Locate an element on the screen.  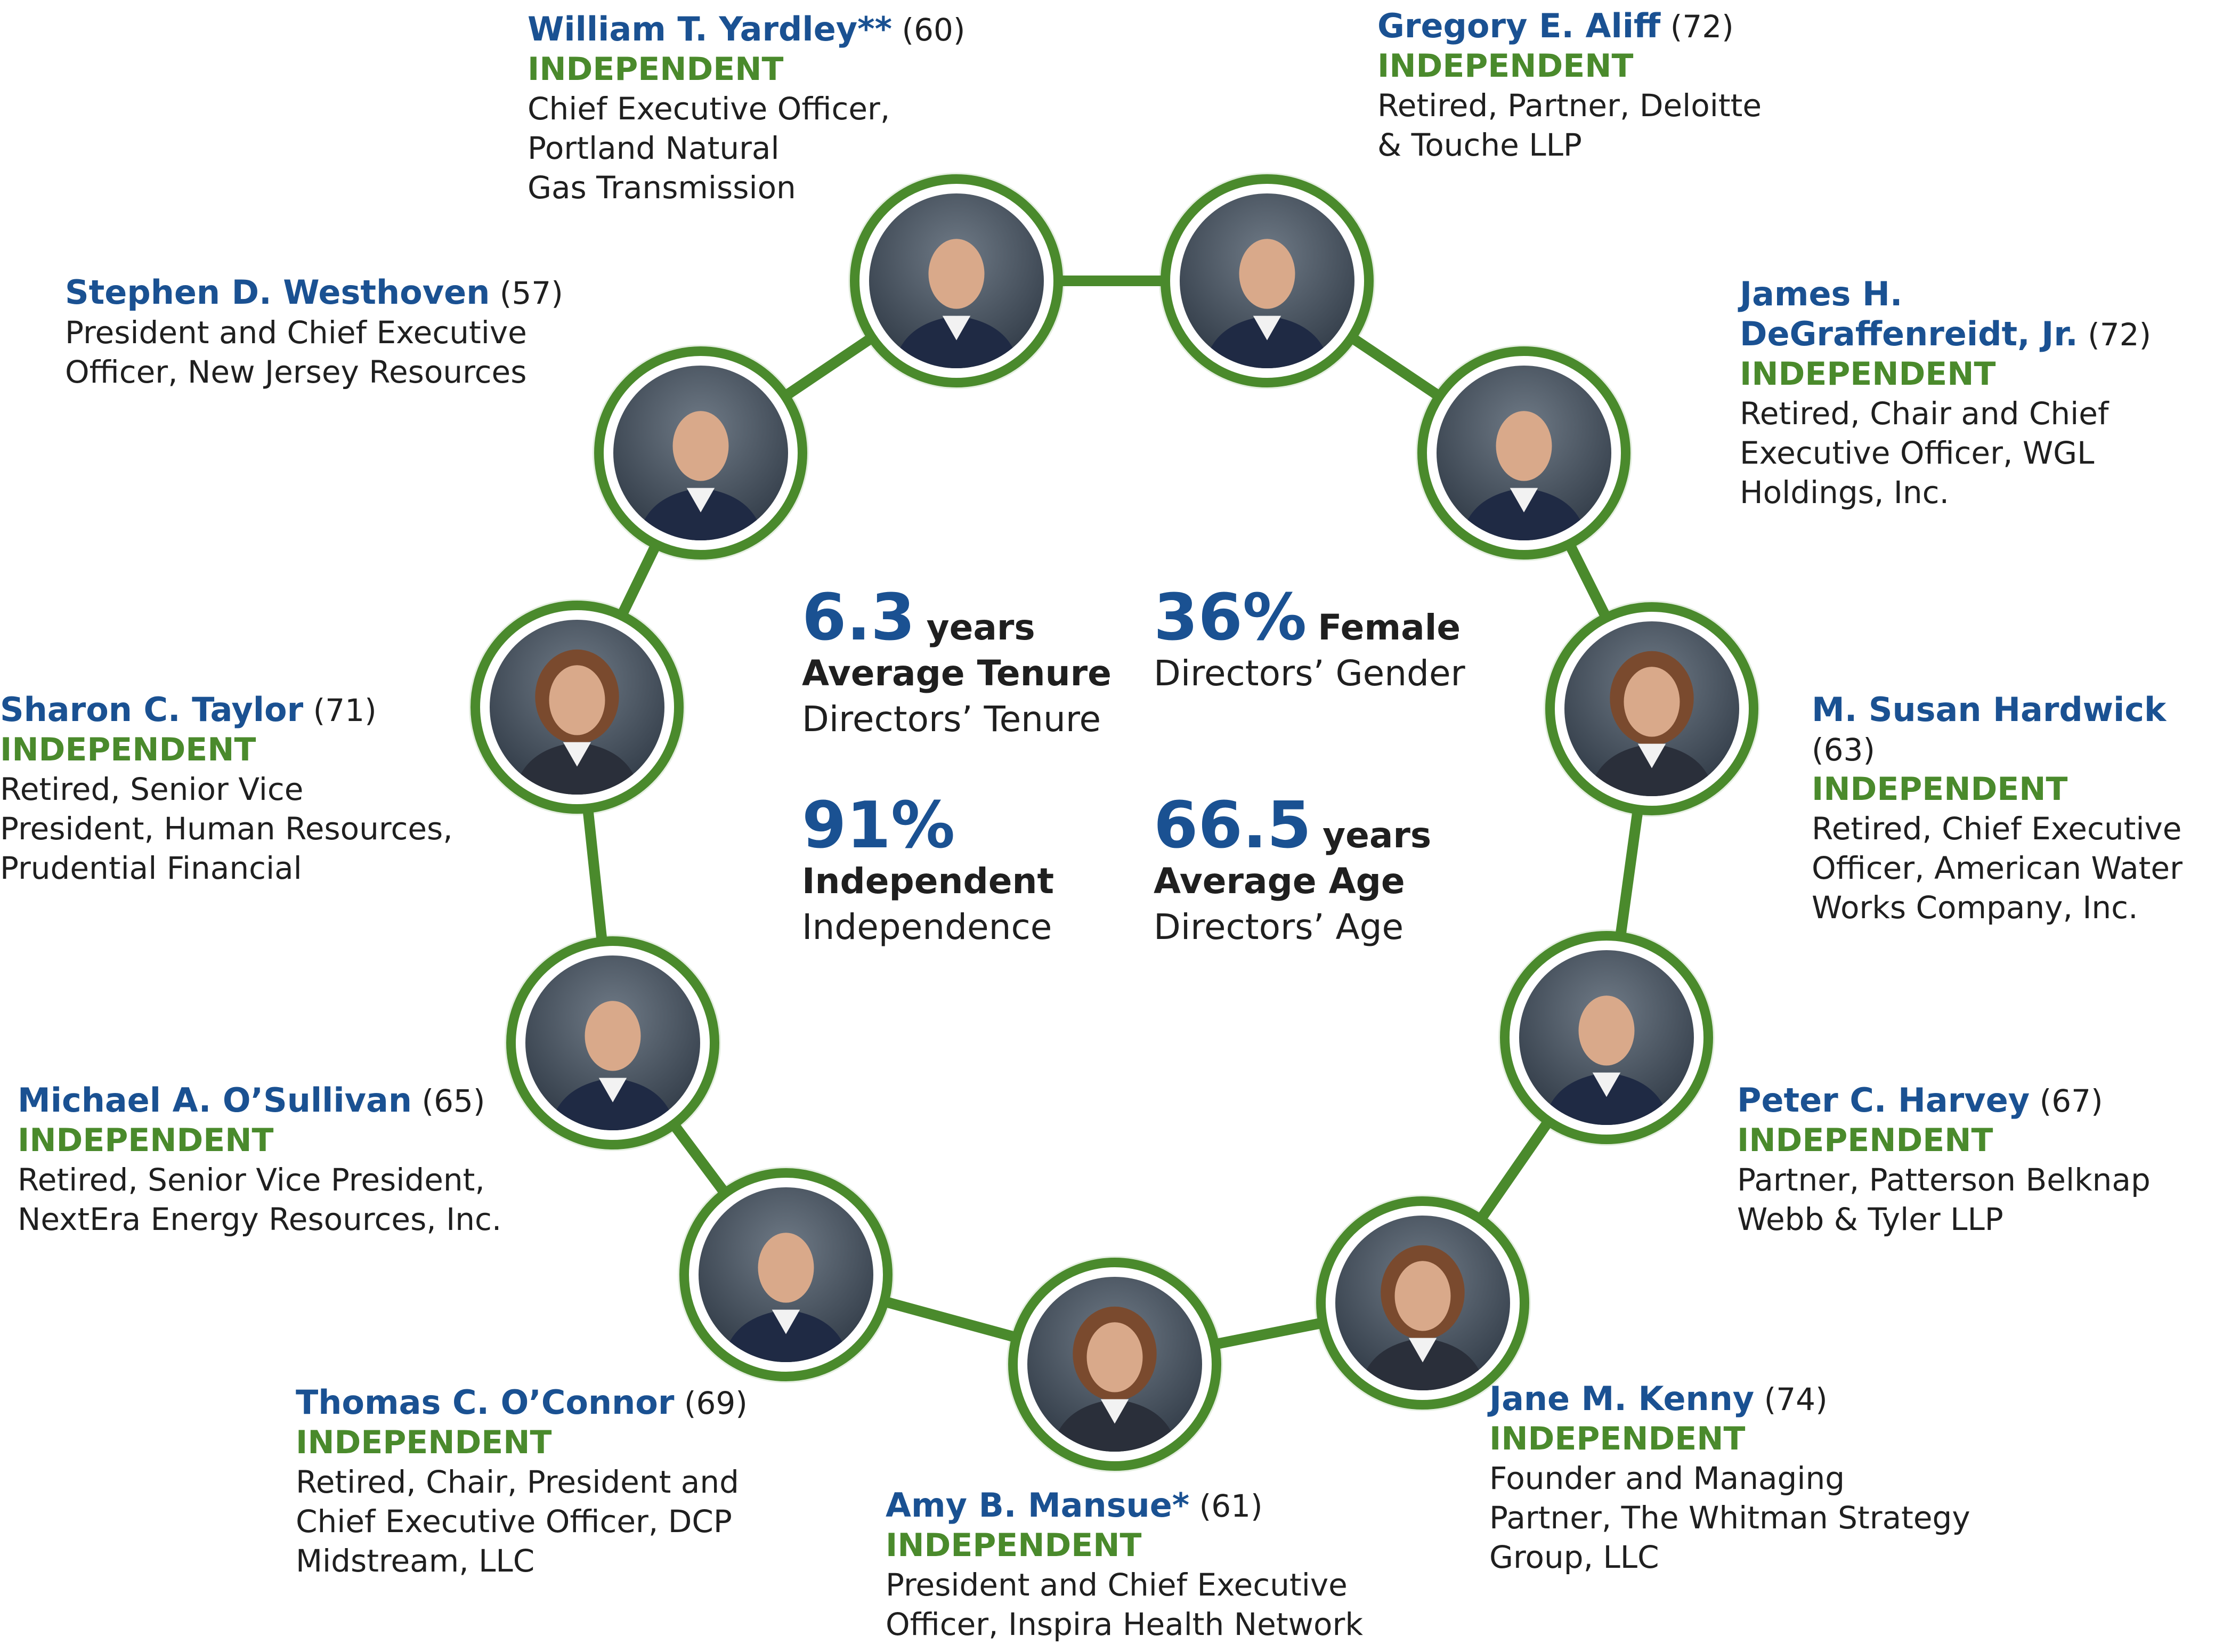
portrait-osullivan is located at coordinates (612, 1042).